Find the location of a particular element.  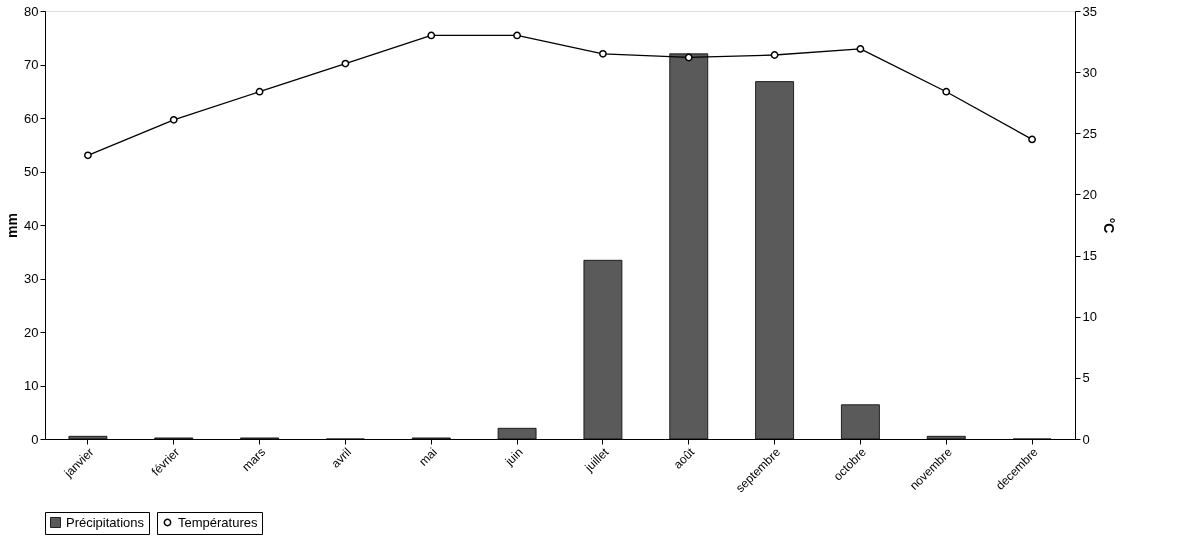

y2-tick-label: 25 is located at coordinates (1089, 133).